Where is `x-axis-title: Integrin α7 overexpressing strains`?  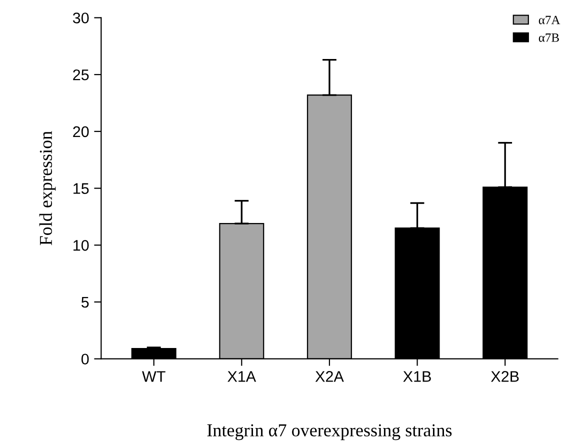 x-axis-title: Integrin α7 overexpressing strains is located at coordinates (329, 432).